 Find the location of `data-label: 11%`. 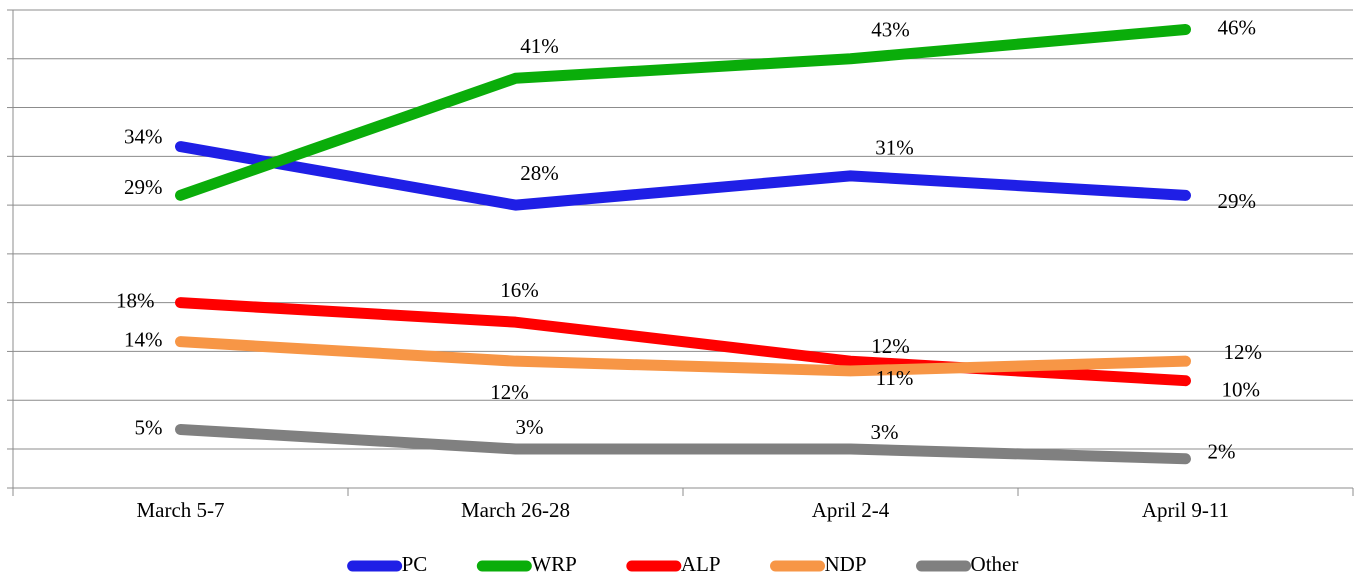

data-label: 11% is located at coordinates (895, 378).